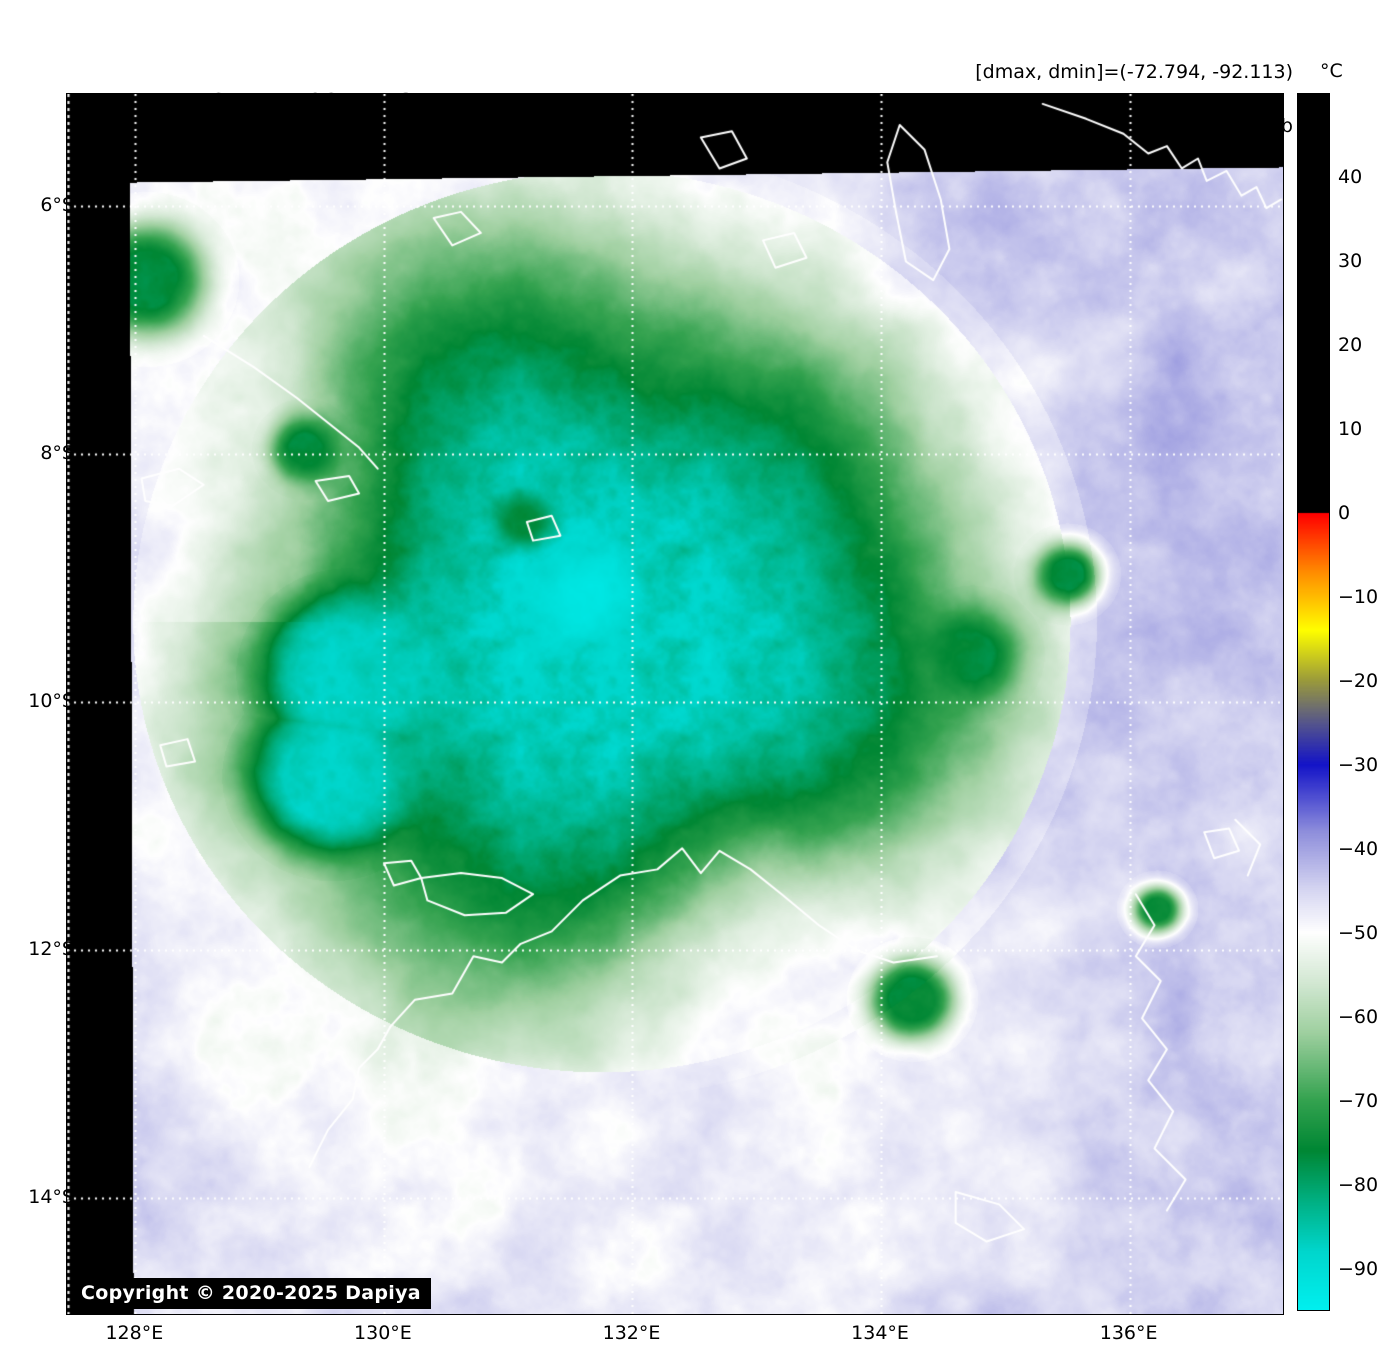 The width and height of the screenshot is (1388, 1359). I want to click on longitude-tick-label: 132°E, so click(631, 1333).